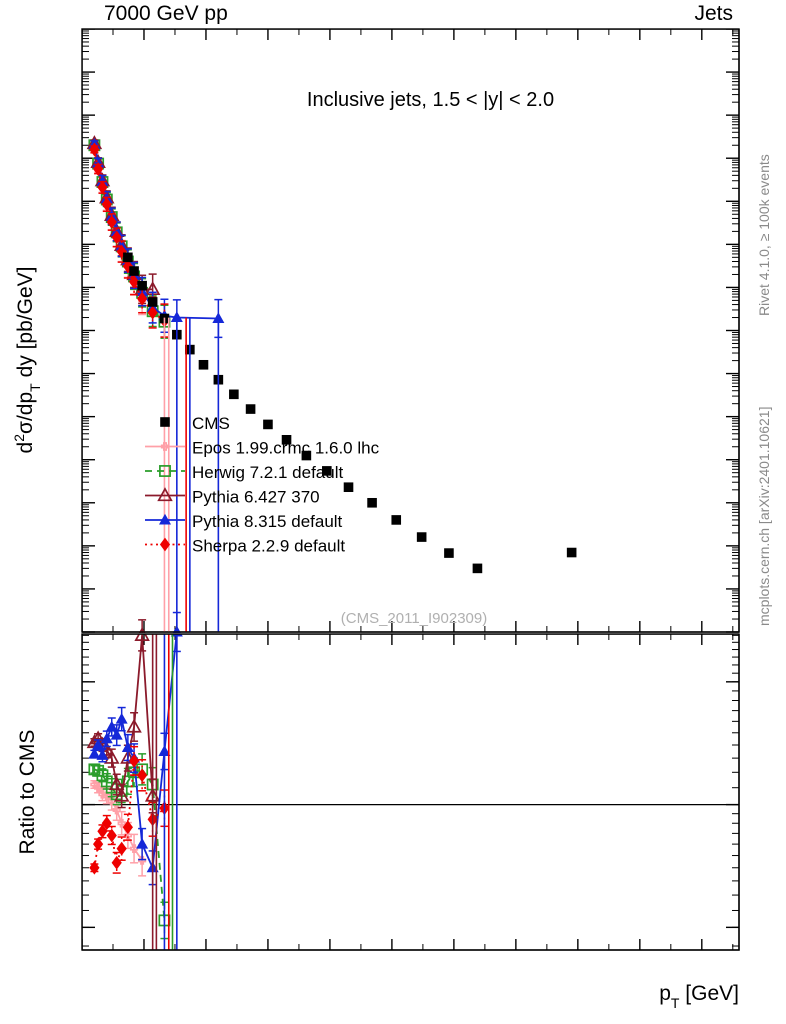 Image resolution: width=786 pixels, height=1024 pixels. I want to click on ratio-line-epos, so click(118, 822).